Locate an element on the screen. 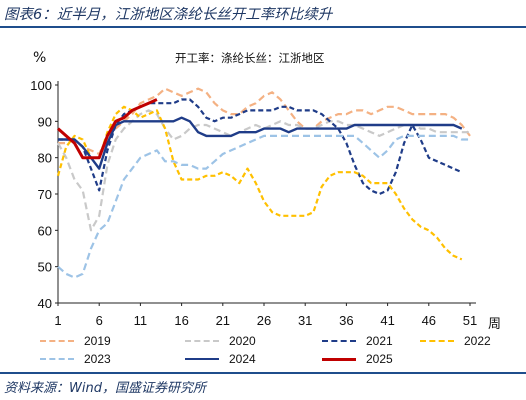 The height and width of the screenshot is (400, 526). y-tick-label: 100 is located at coordinates (41, 85).